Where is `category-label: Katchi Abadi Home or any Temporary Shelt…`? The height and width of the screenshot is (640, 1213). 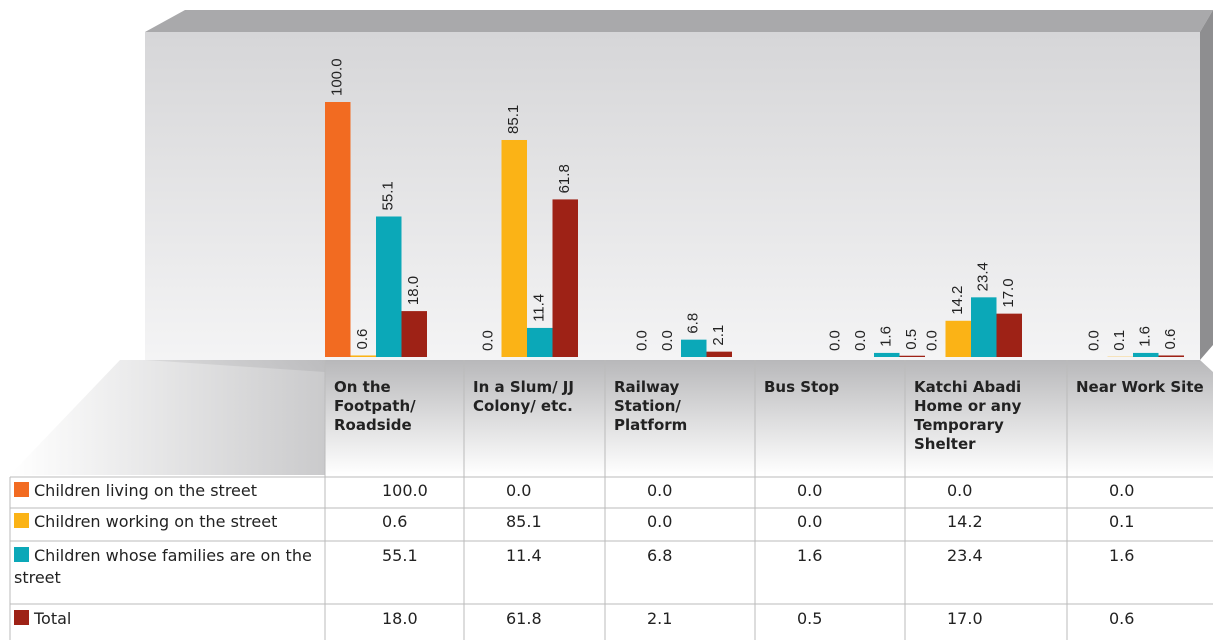 category-label: Katchi Abadi Home or any Temporary Shelt… is located at coordinates (987, 416).